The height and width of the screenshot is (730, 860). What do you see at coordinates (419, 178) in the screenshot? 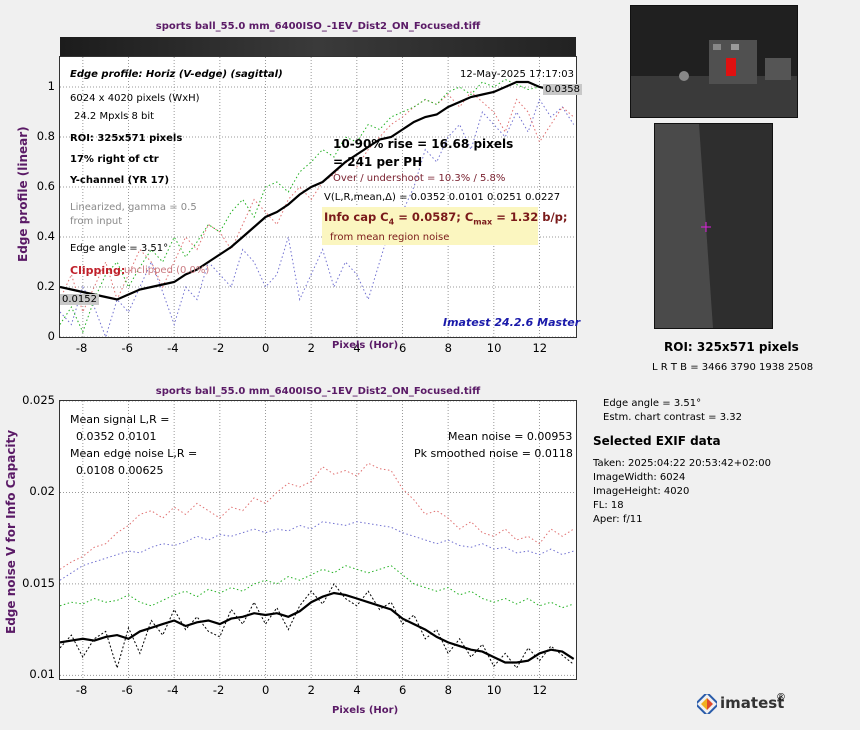
I see `overshoot-text: Over / undershoot = 10.3% / 5.8%` at bounding box center [419, 178].